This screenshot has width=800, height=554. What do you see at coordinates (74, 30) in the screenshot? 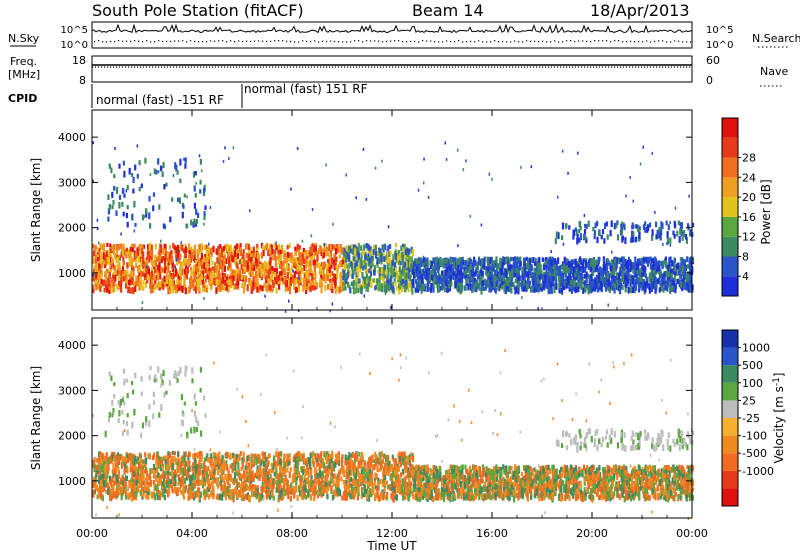
I see `nsky-tick-top: 10^5` at bounding box center [74, 30].